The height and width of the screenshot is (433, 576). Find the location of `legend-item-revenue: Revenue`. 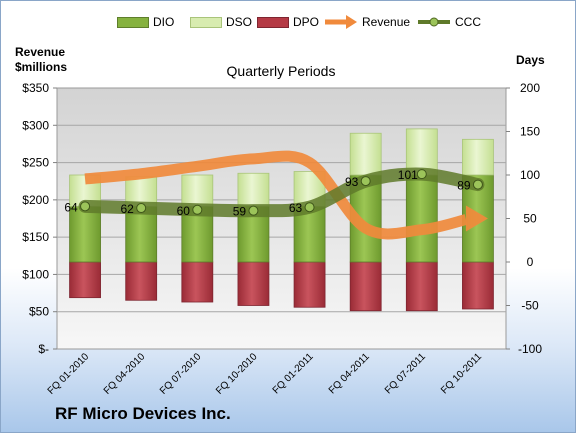

legend-item-revenue: Revenue is located at coordinates (367, 22).